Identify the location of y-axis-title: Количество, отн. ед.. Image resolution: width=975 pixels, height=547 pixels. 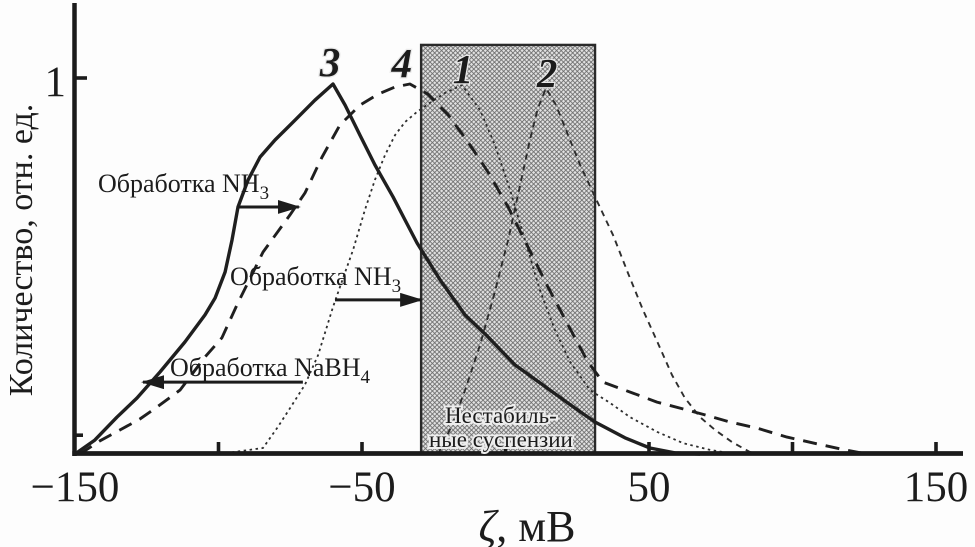
(21, 250).